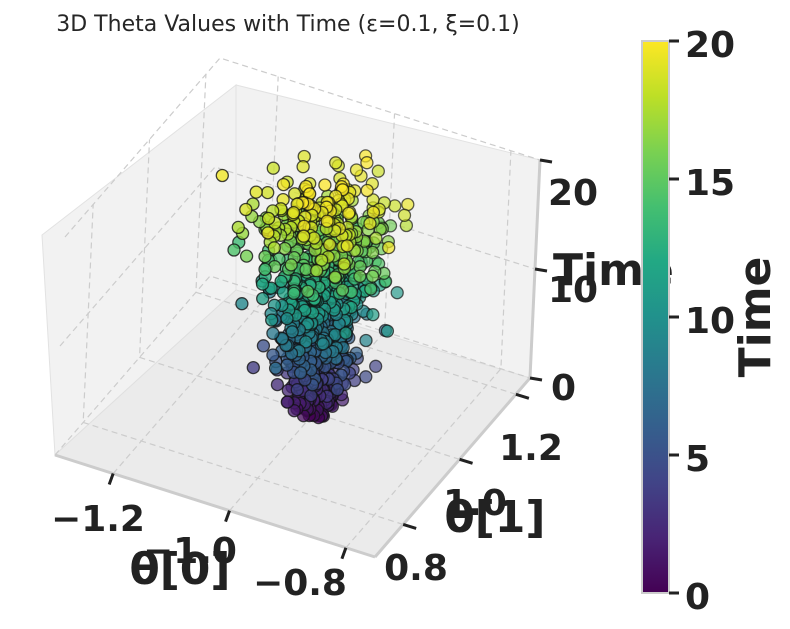 The image size is (790, 629). I want to click on y-axis-label: θ[1], so click(494, 517).